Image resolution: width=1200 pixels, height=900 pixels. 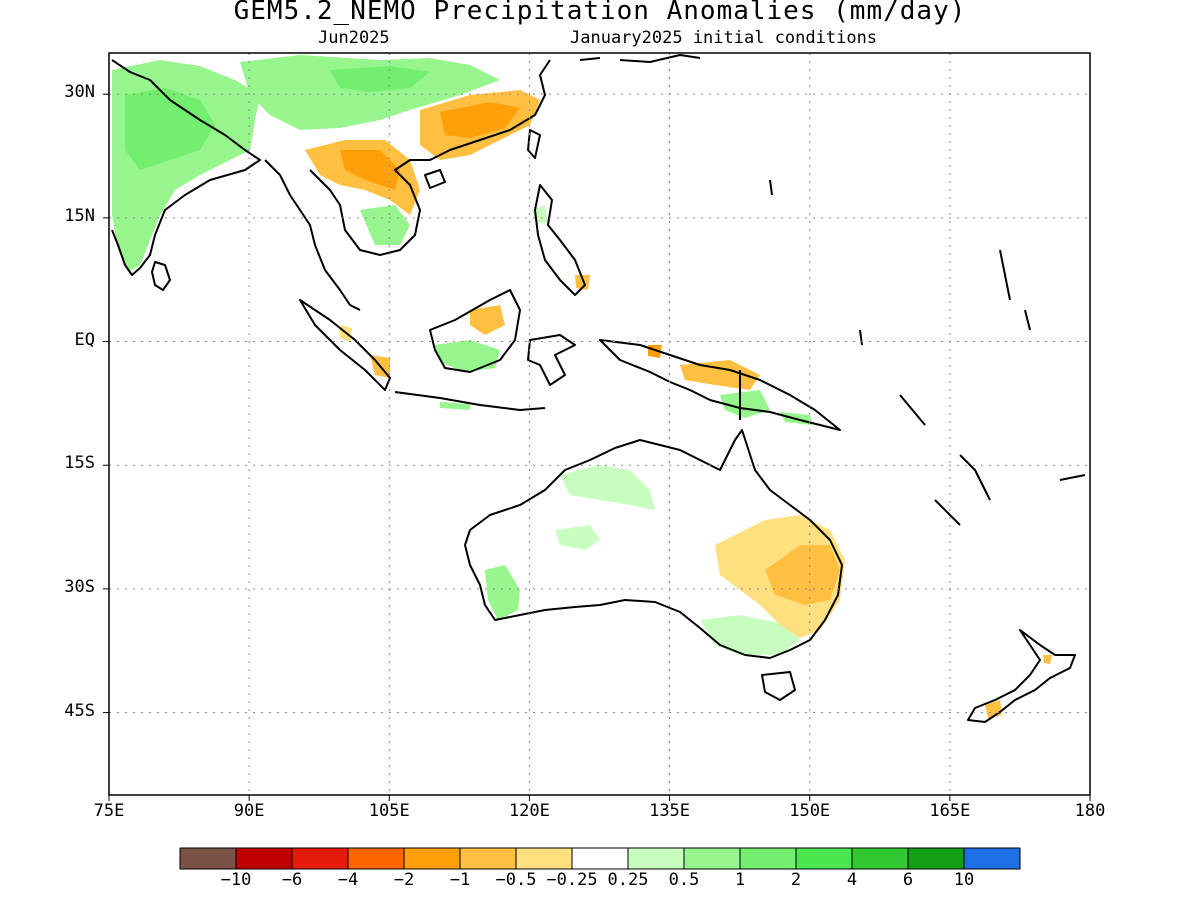 What do you see at coordinates (354, 38) in the screenshot?
I see `forecast-month: Jun2025` at bounding box center [354, 38].